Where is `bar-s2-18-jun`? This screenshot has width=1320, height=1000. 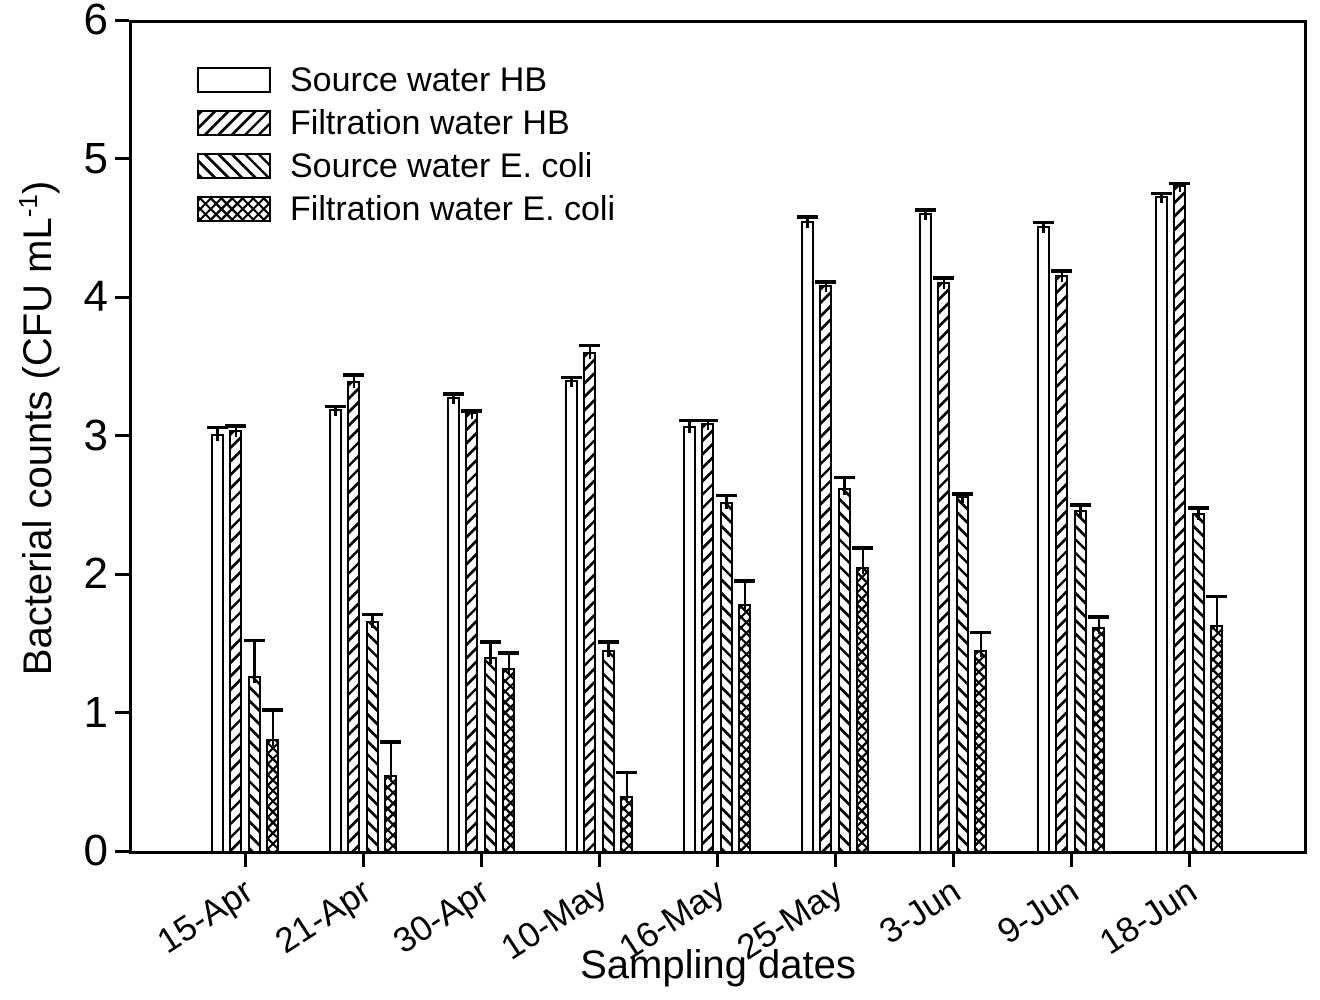 bar-s2-18-jun is located at coordinates (1198, 683).